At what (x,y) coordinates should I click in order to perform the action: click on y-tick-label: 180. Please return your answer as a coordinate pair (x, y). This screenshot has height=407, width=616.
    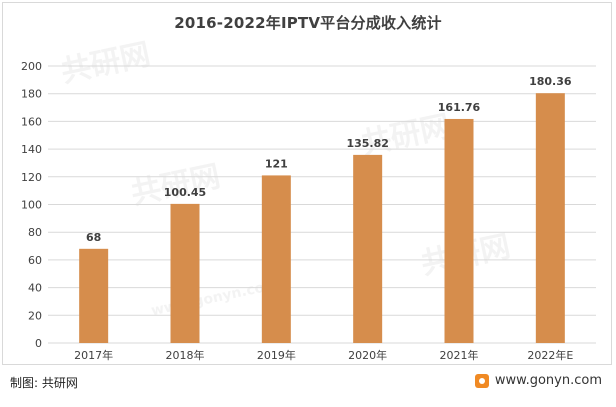
    Looking at the image, I should click on (31, 94).